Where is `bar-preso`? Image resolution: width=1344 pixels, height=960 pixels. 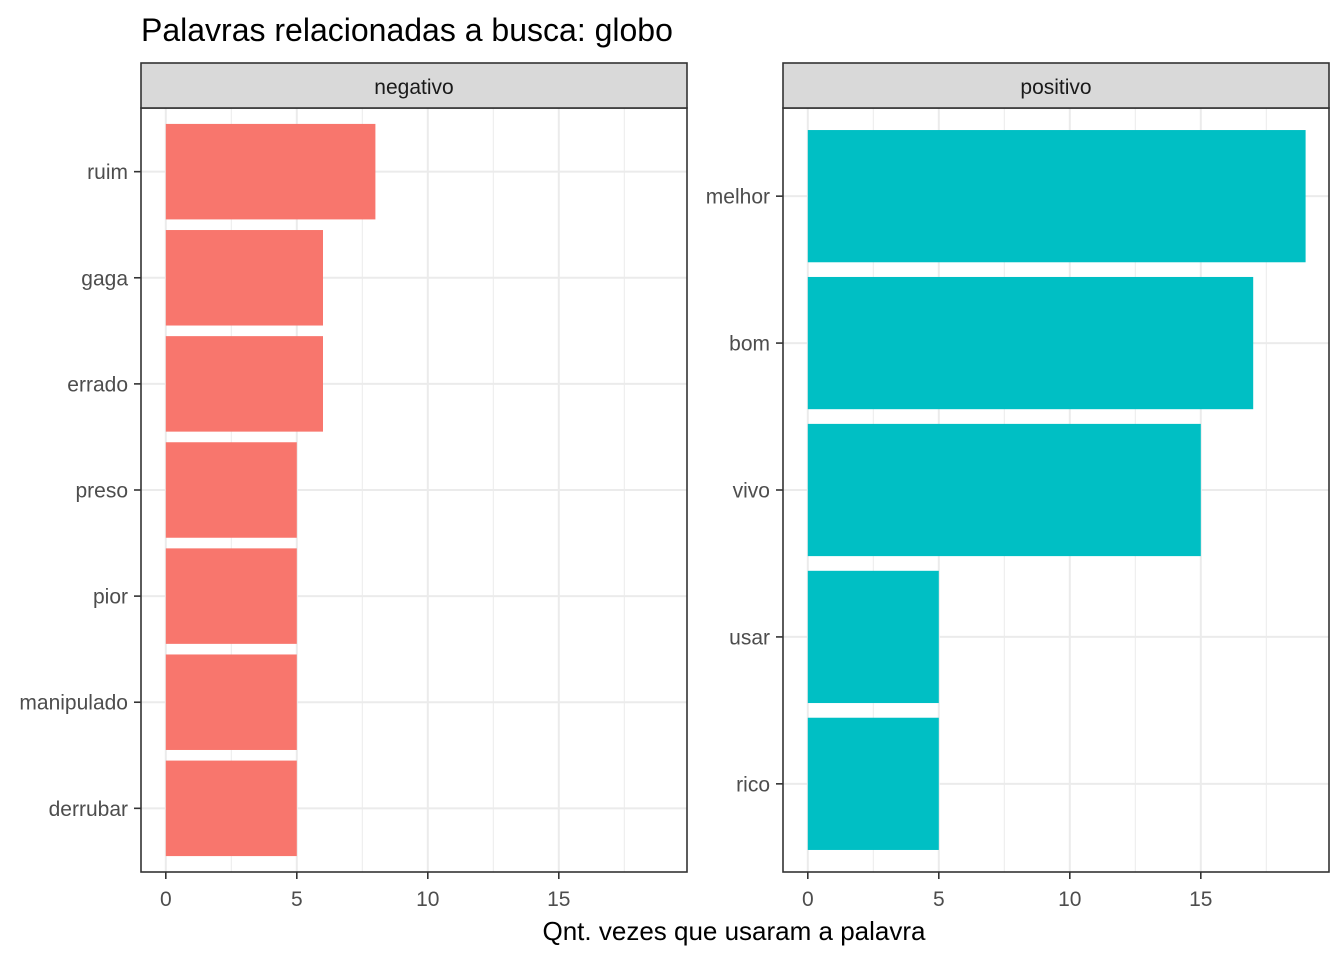
bar-preso is located at coordinates (231, 490).